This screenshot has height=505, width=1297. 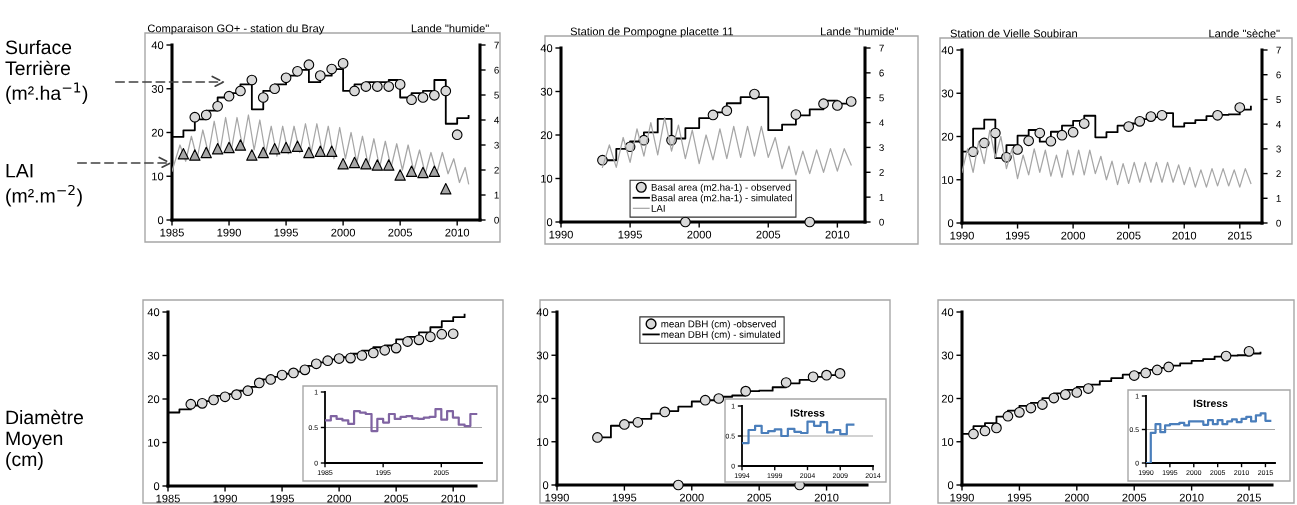 I want to click on chart-subtitle: Lande "humide", so click(x=859, y=31).